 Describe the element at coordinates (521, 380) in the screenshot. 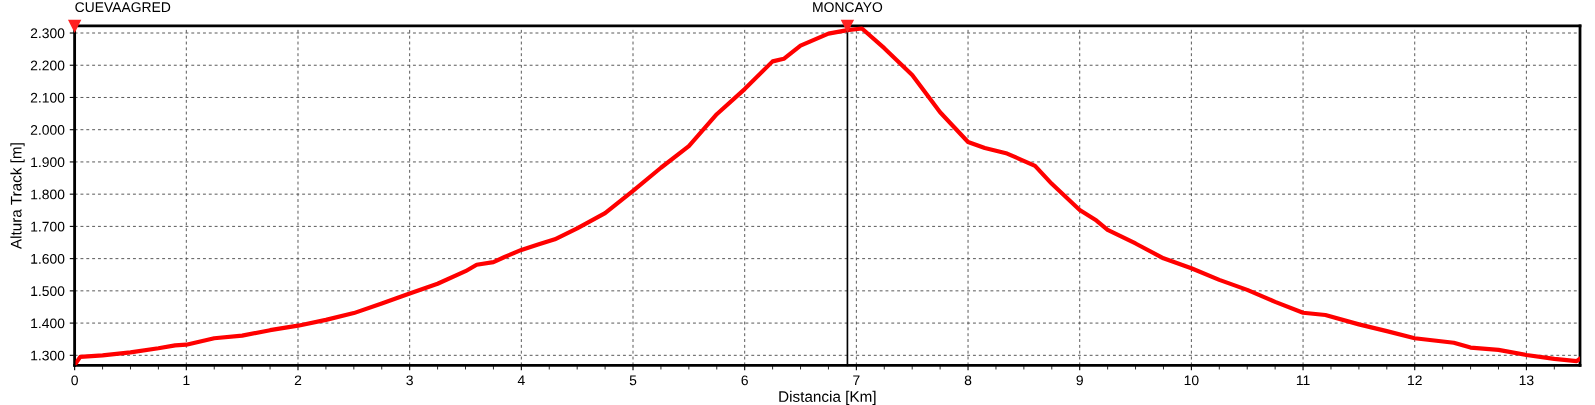

I see `x-tick-label: 4` at that location.